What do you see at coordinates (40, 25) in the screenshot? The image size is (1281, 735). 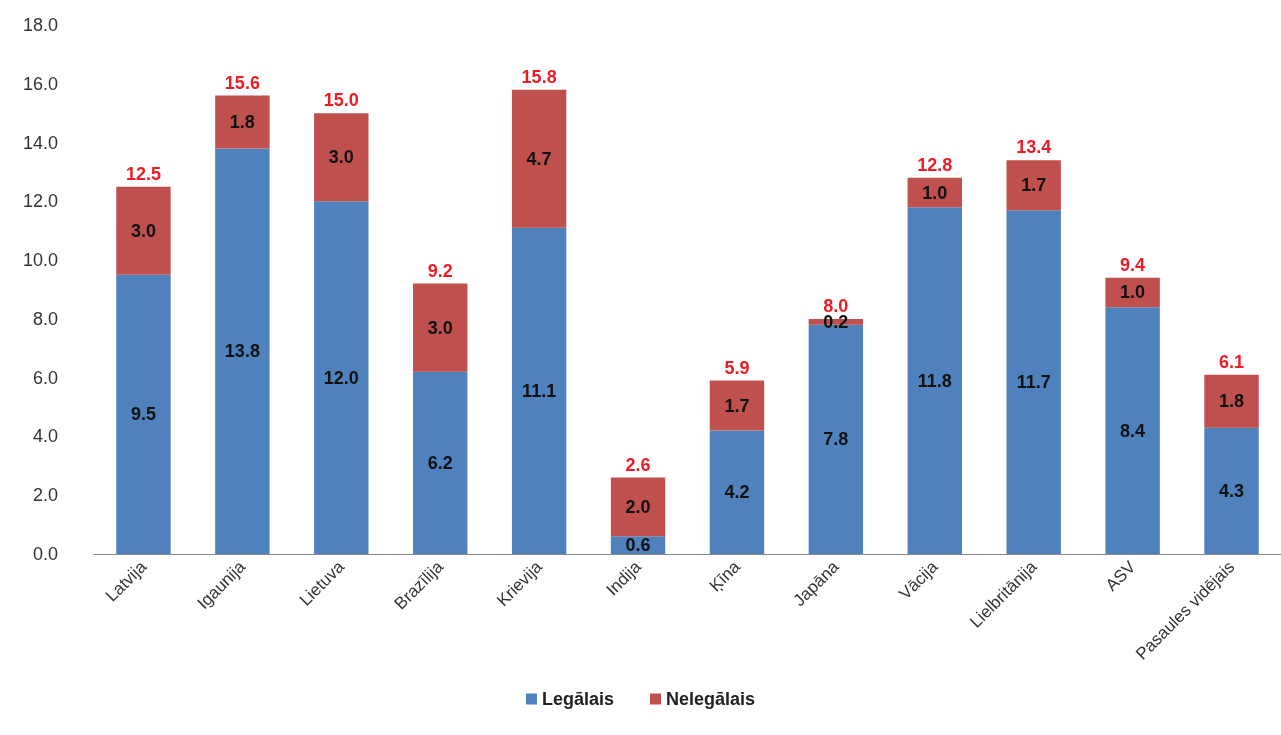 I see `y-tick-label: 18.0` at bounding box center [40, 25].